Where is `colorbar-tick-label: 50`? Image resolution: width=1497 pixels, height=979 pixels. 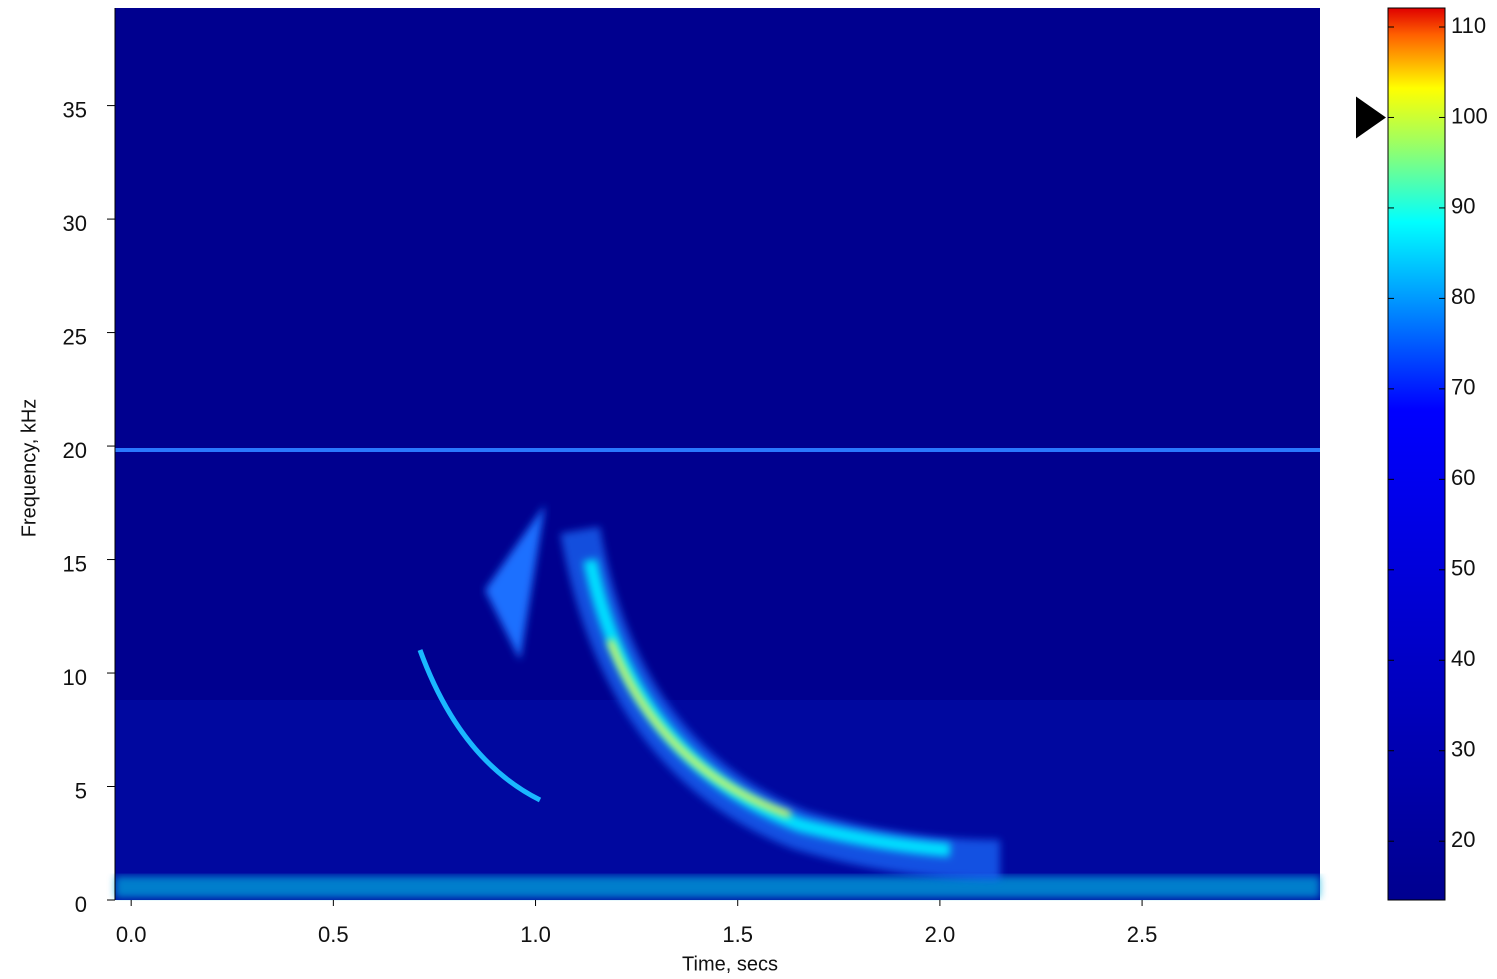 colorbar-tick-label: 50 is located at coordinates (1463, 568).